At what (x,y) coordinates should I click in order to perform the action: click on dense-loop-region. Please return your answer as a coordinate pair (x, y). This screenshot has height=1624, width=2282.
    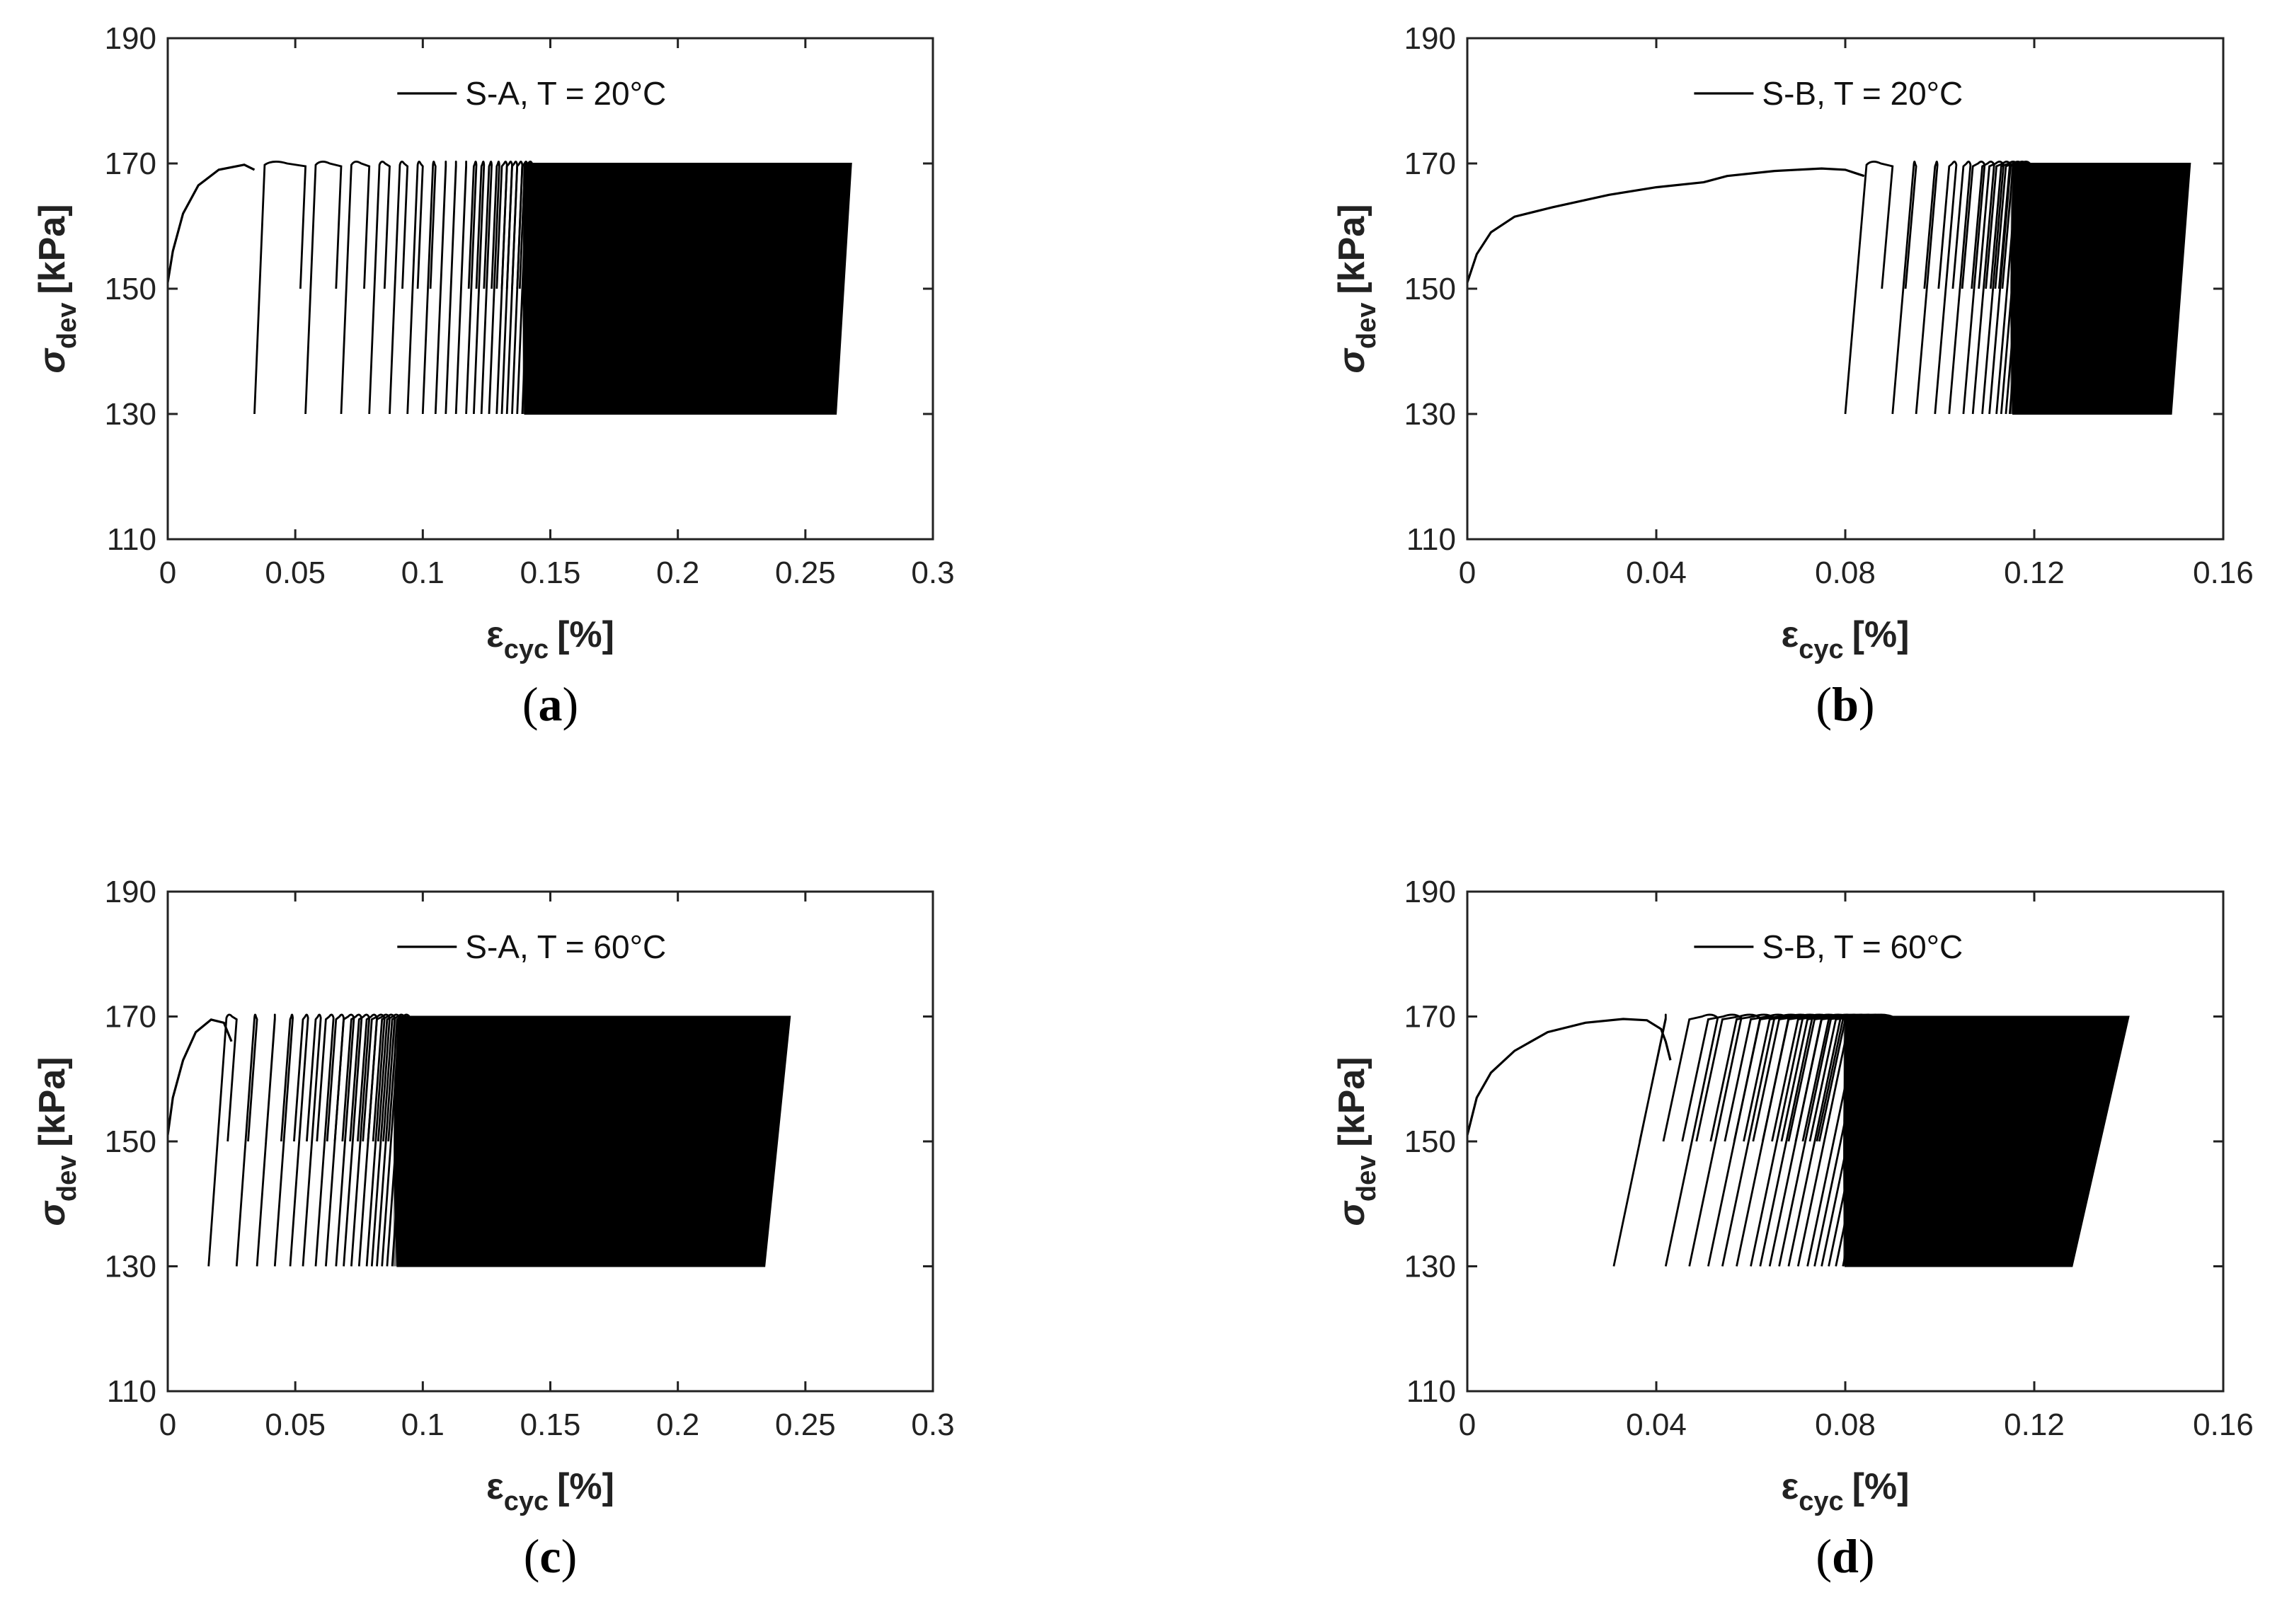
    Looking at the image, I should click on (1986, 1141).